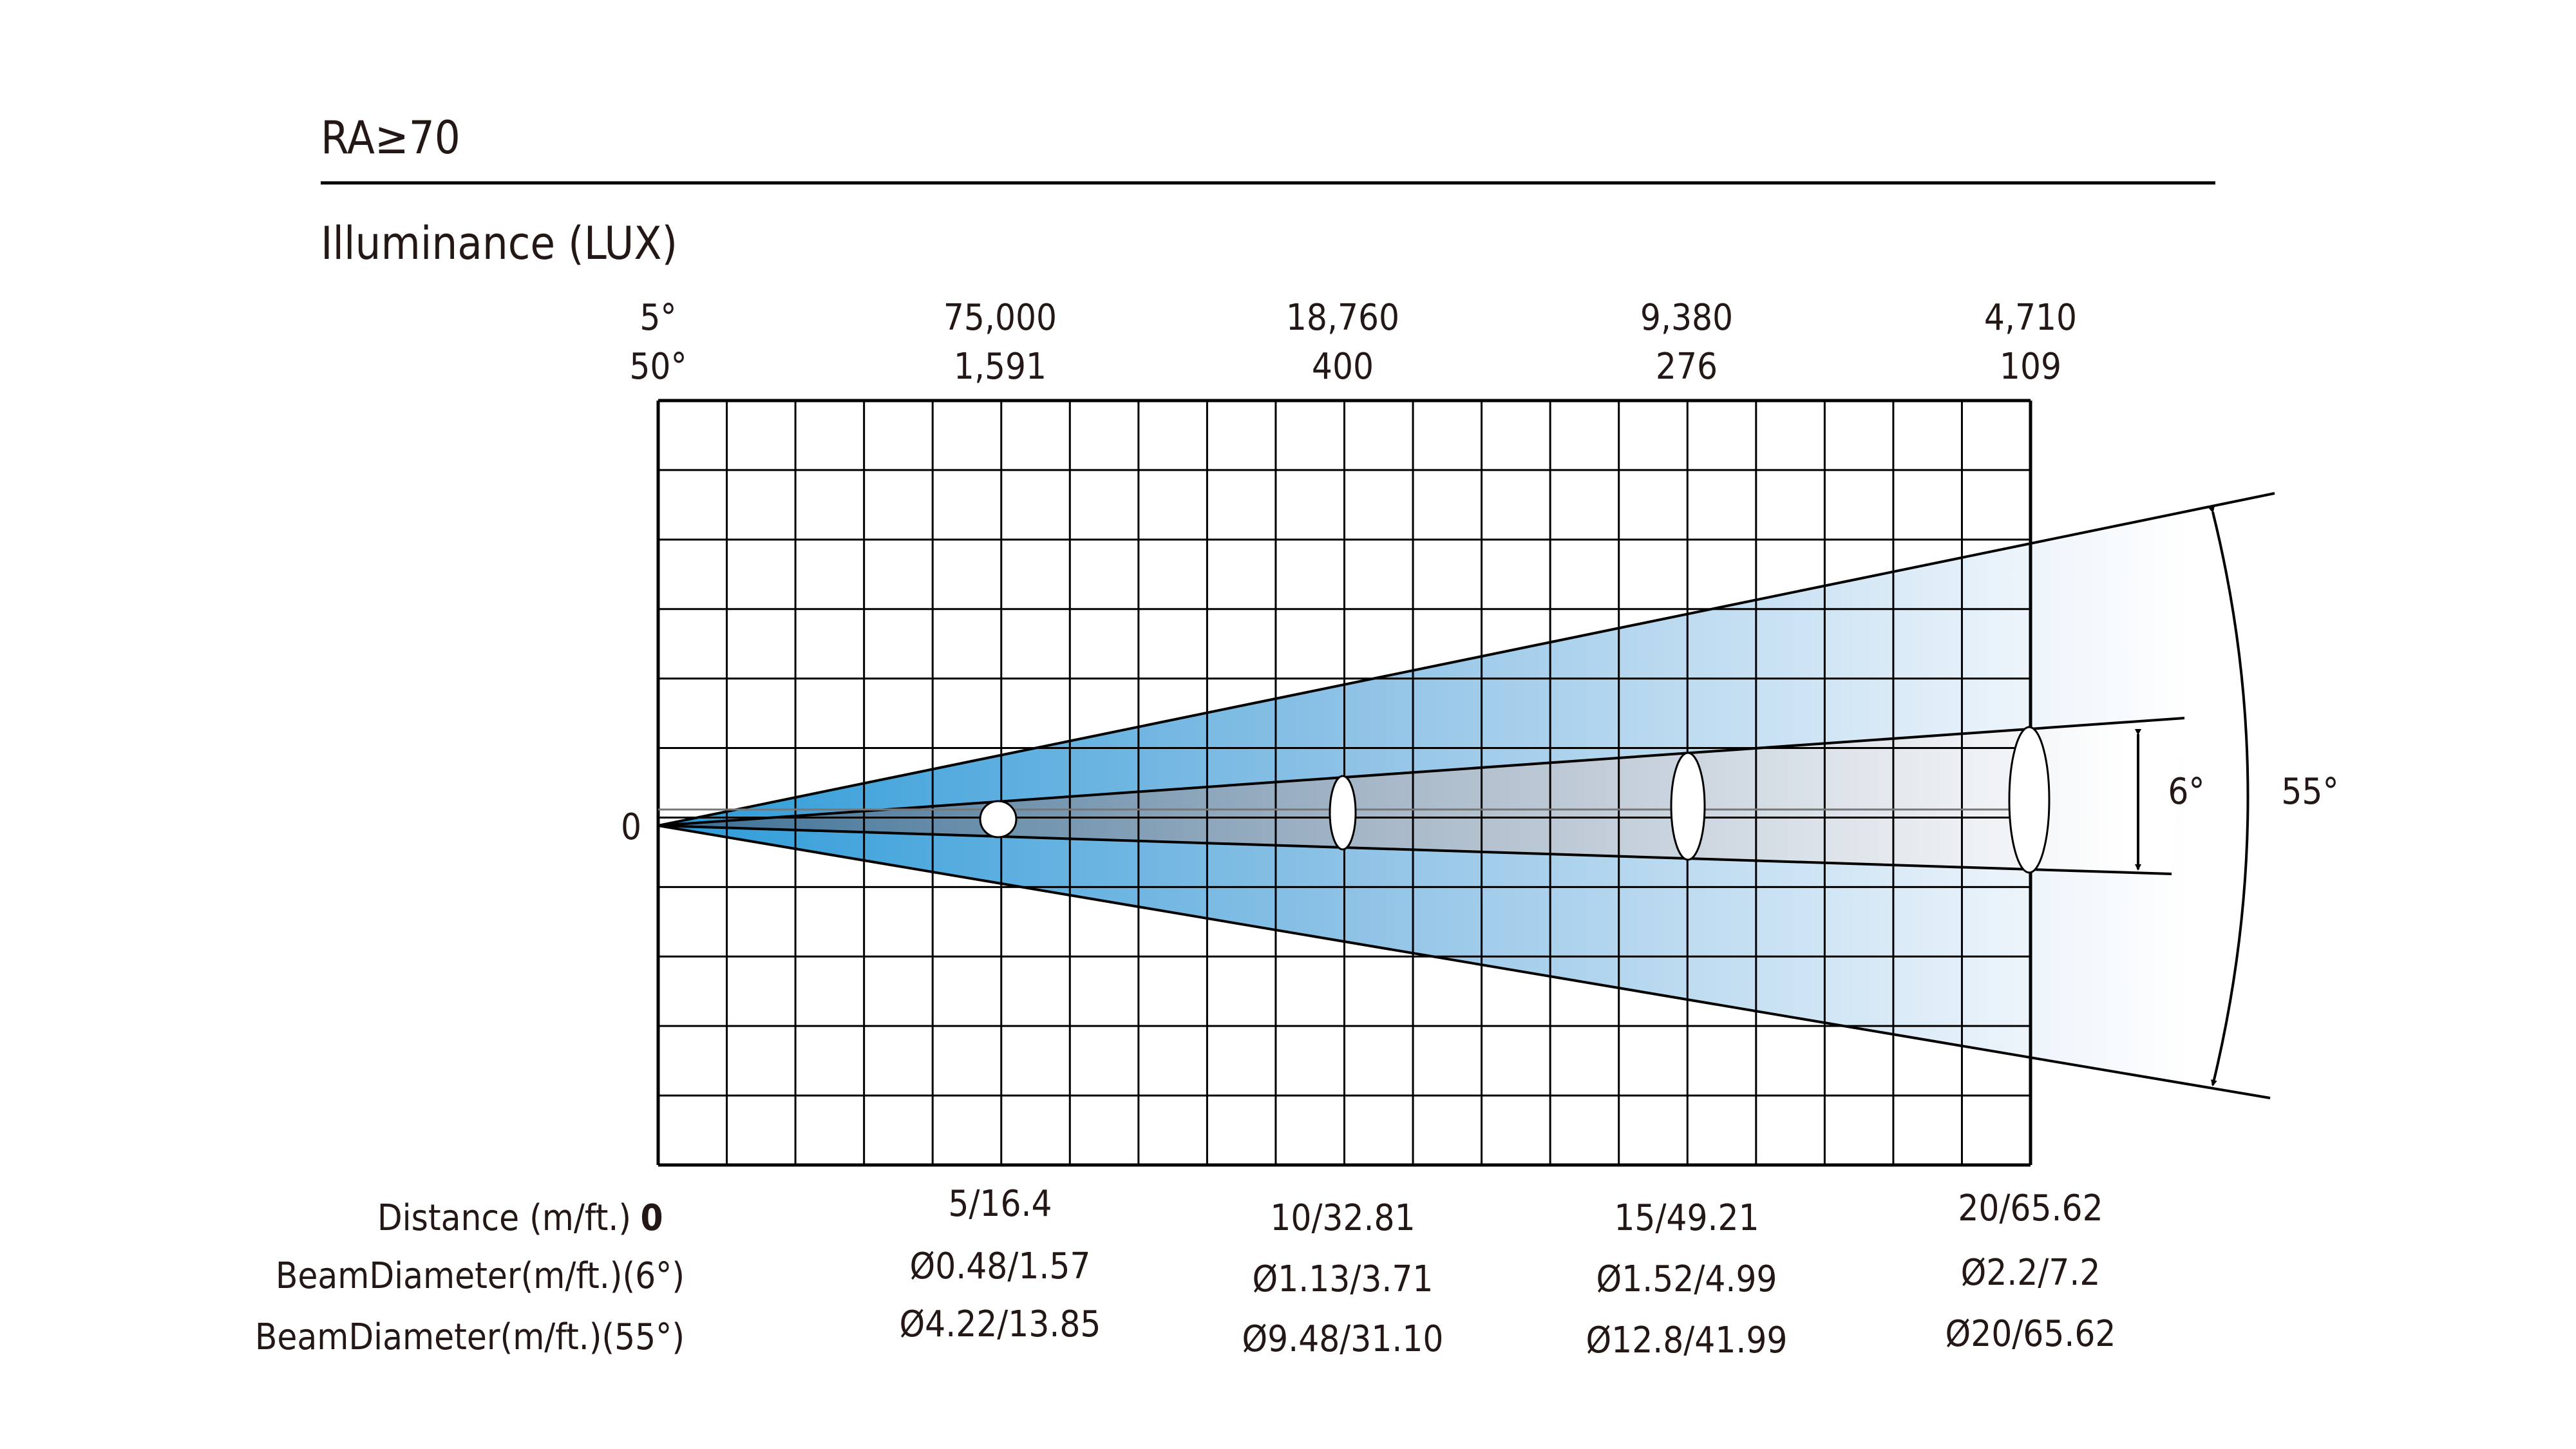 The height and width of the screenshot is (1449, 2576). Describe the element at coordinates (1343, 813) in the screenshot. I see `spot-ellipse-10m` at that location.